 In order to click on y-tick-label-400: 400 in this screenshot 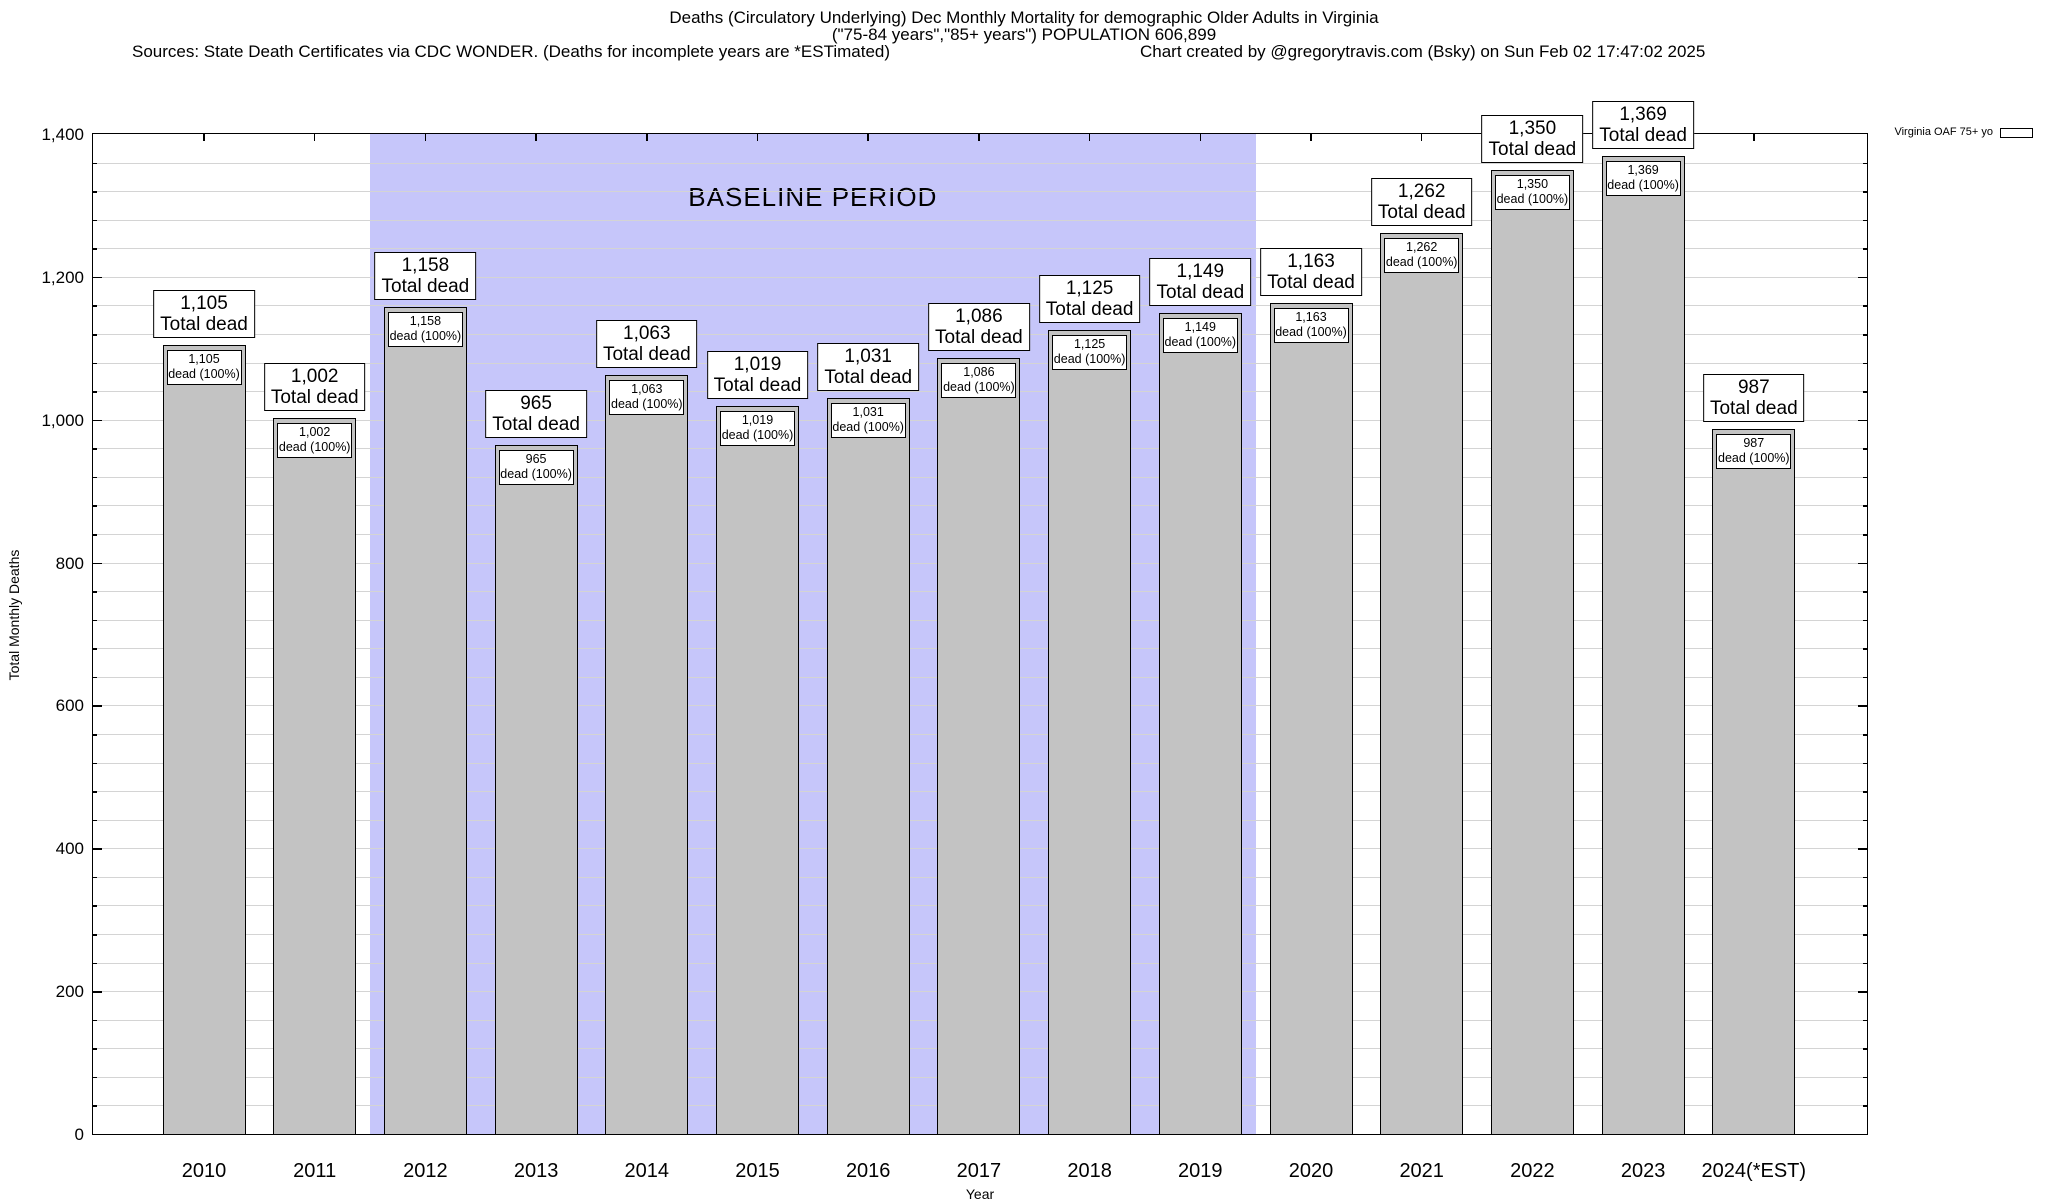, I will do `click(69, 849)`.